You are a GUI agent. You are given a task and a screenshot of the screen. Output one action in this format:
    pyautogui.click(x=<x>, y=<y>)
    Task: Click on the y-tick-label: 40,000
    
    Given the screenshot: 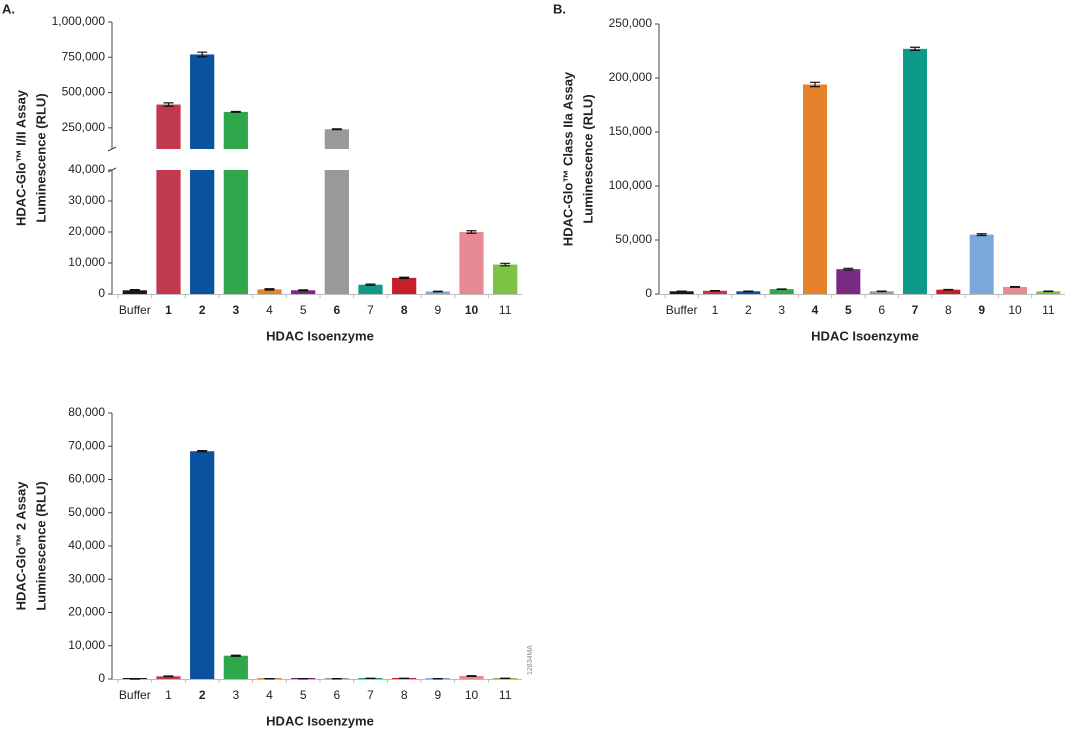 What is the action you would take?
    pyautogui.click(x=86, y=169)
    